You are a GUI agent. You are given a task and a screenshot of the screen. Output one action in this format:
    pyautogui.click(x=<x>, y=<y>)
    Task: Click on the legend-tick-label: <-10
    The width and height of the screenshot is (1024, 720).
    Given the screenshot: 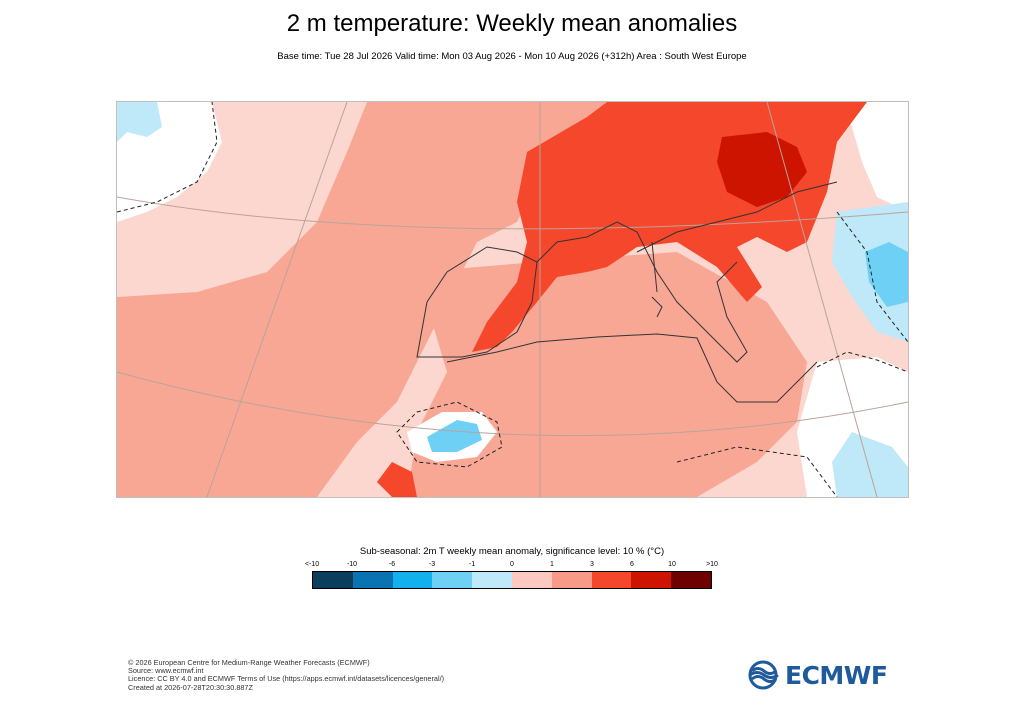 What is the action you would take?
    pyautogui.click(x=312, y=564)
    